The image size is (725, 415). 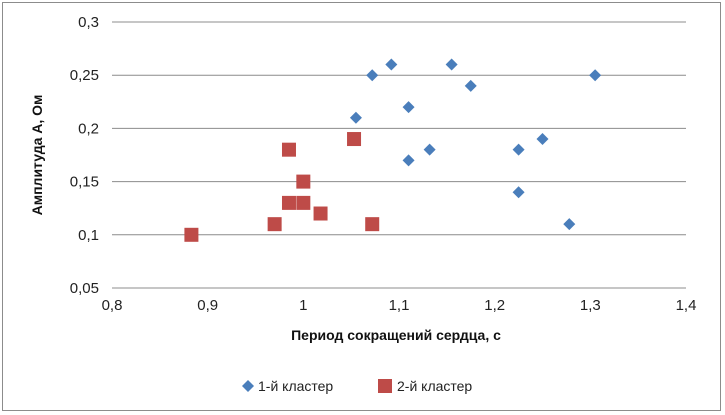 I want to click on legend: 1-й кластер 2-й кластер, so click(x=357, y=386).